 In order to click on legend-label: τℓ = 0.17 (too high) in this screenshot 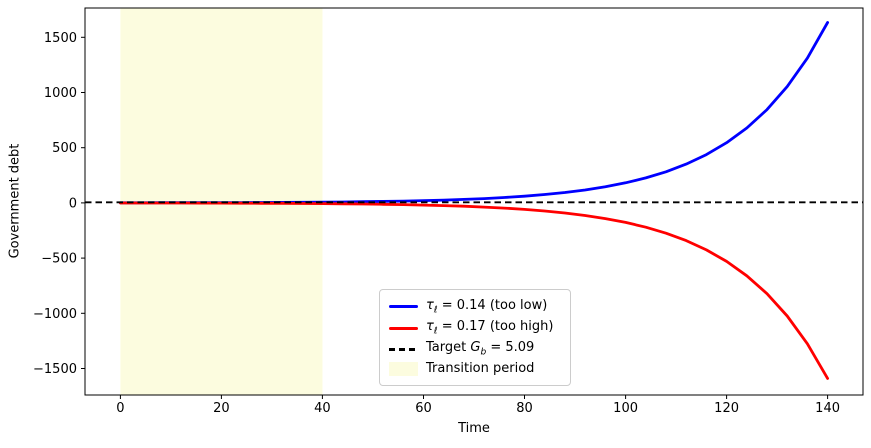, I will do `click(490, 327)`.